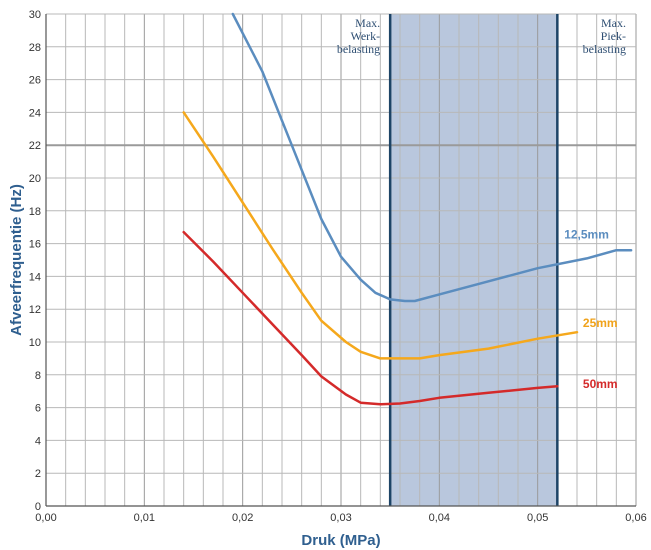 This screenshot has width=651, height=550. What do you see at coordinates (613, 36) in the screenshot?
I see `max-peak-load-label: Piek-` at bounding box center [613, 36].